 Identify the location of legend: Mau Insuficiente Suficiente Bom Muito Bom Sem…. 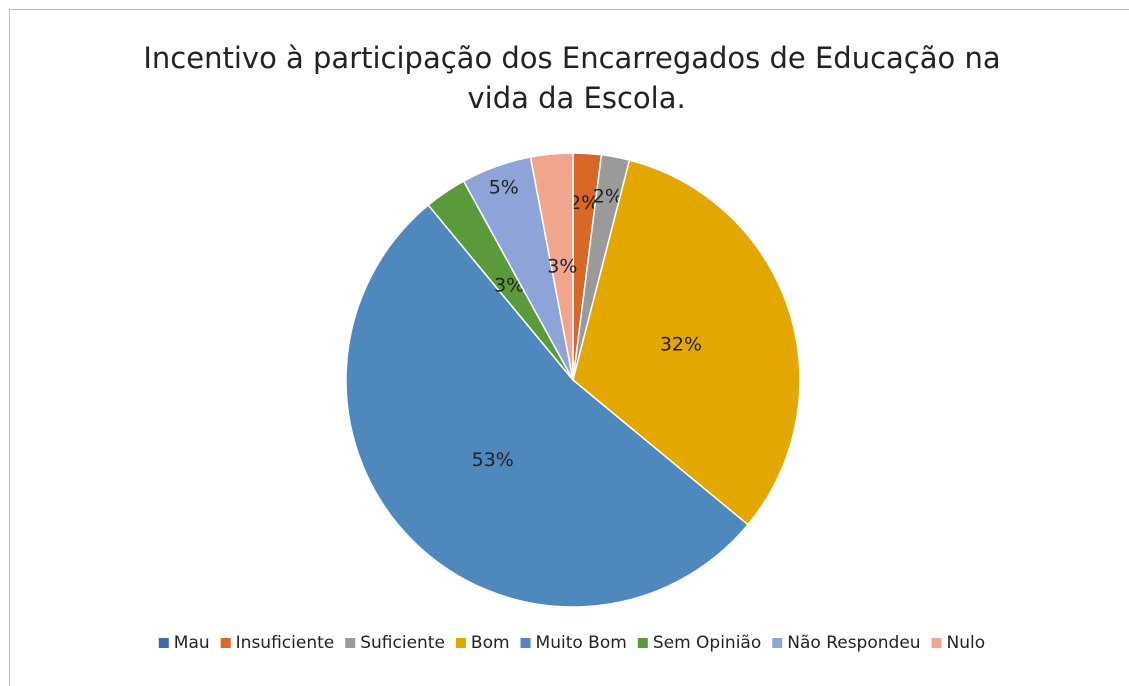
(572, 643).